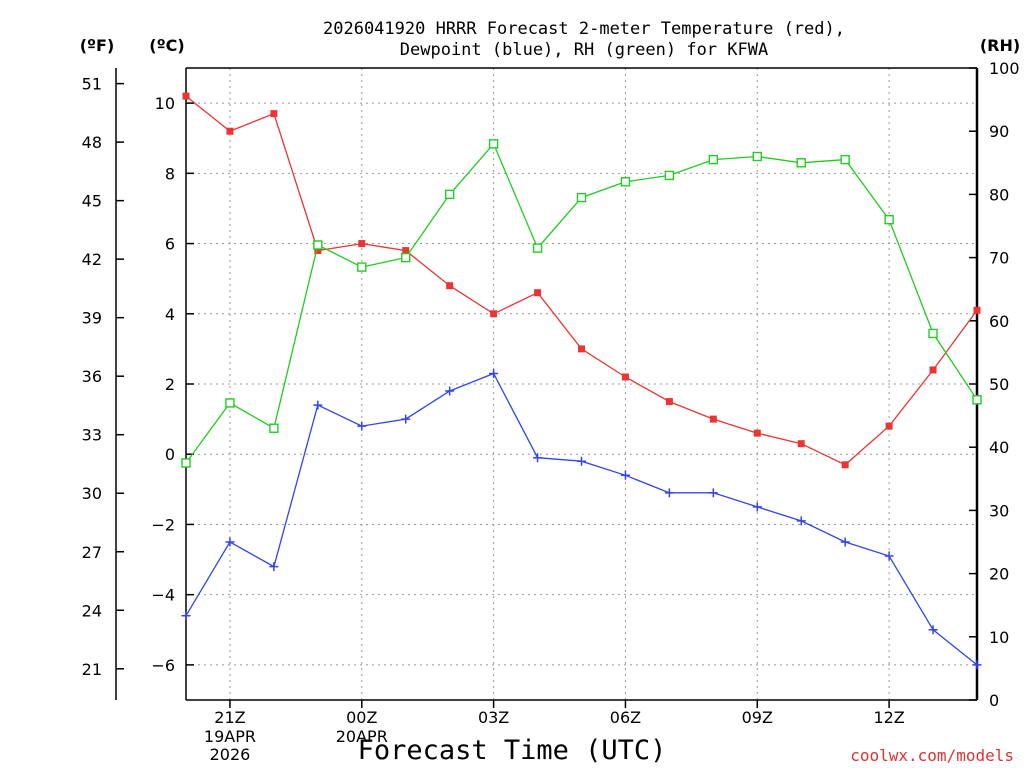  I want to click on x-tick-label: 06Z, so click(625, 717).